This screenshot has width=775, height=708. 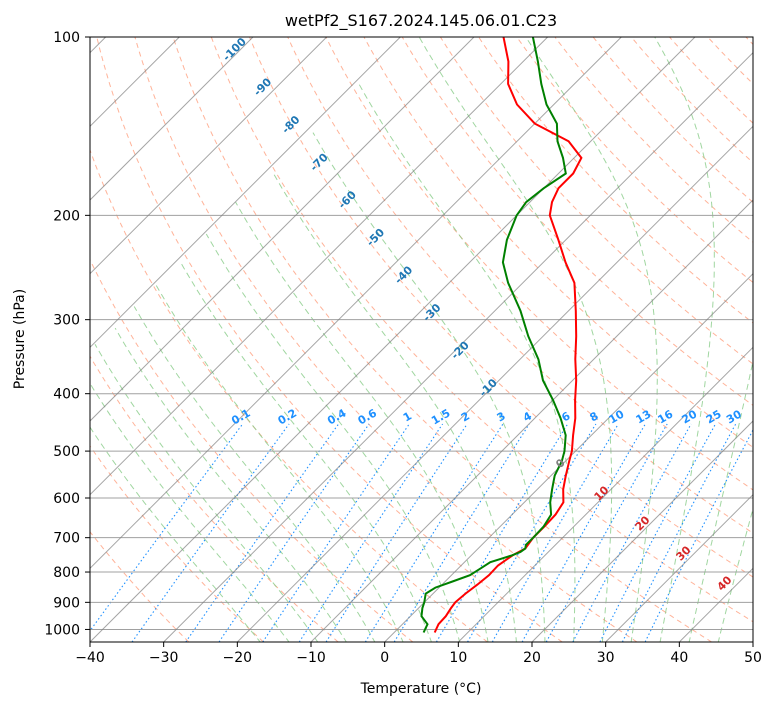 What do you see at coordinates (734, 416) in the screenshot?
I see `mixing-ratio-label: 30` at bounding box center [734, 416].